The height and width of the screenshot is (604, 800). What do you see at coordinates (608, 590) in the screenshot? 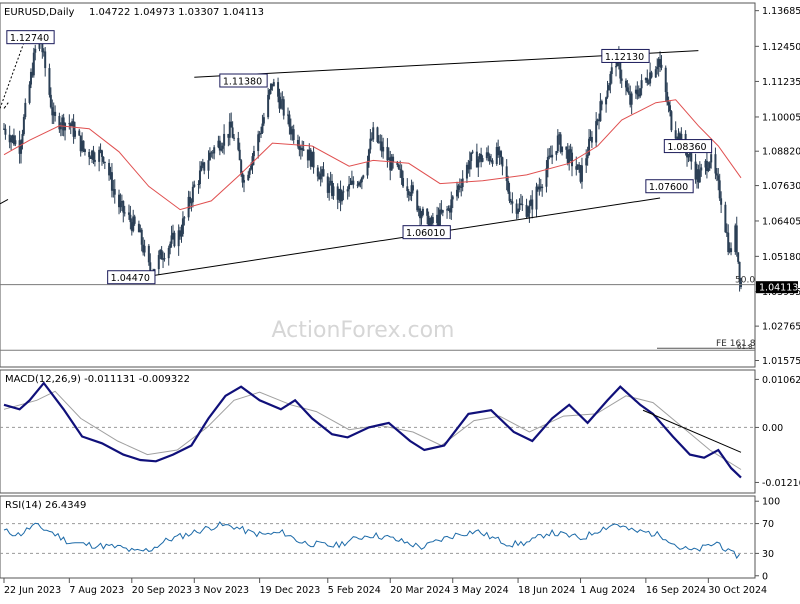
I see `x-axis-label: 1 Aug 2024` at bounding box center [608, 590].